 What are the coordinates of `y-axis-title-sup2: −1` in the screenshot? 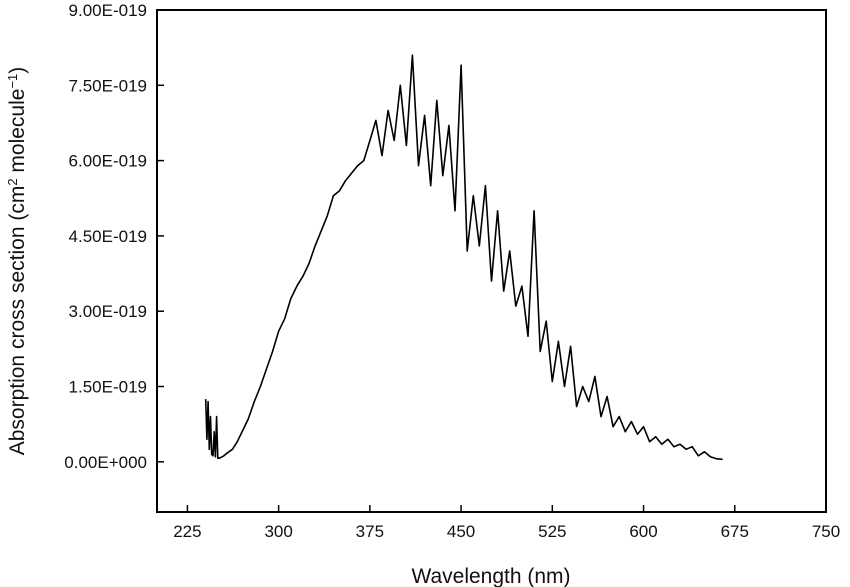 It's located at (12, 81).